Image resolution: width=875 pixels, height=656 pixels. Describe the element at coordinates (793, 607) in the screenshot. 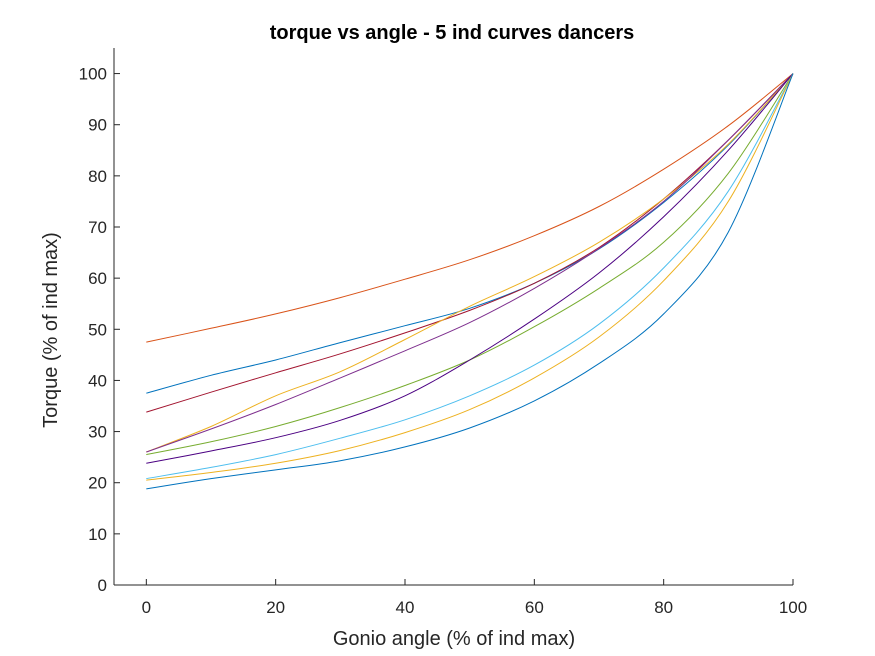

I see `x-tick-label: 100` at that location.